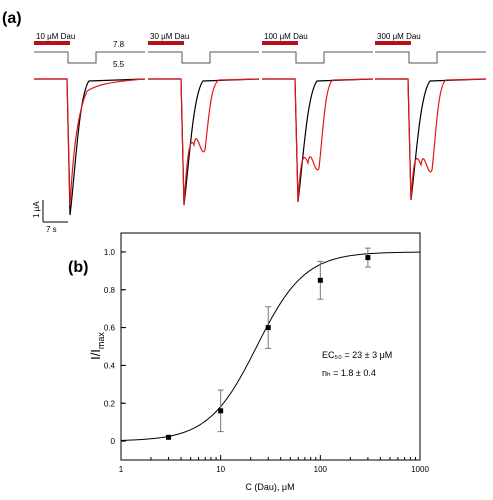  Describe the element at coordinates (51, 229) in the screenshot. I see `scale-time-label: 7 s` at that location.